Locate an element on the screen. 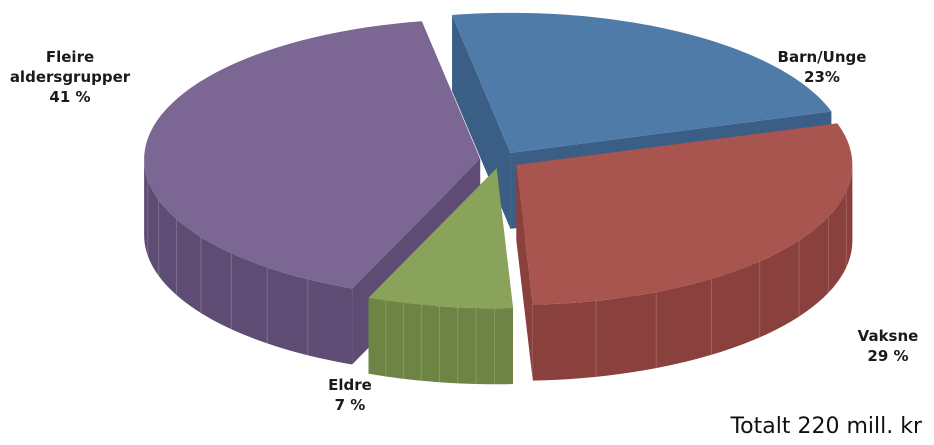  total-note: Totalt 220 mill. kr is located at coordinates (826, 426).